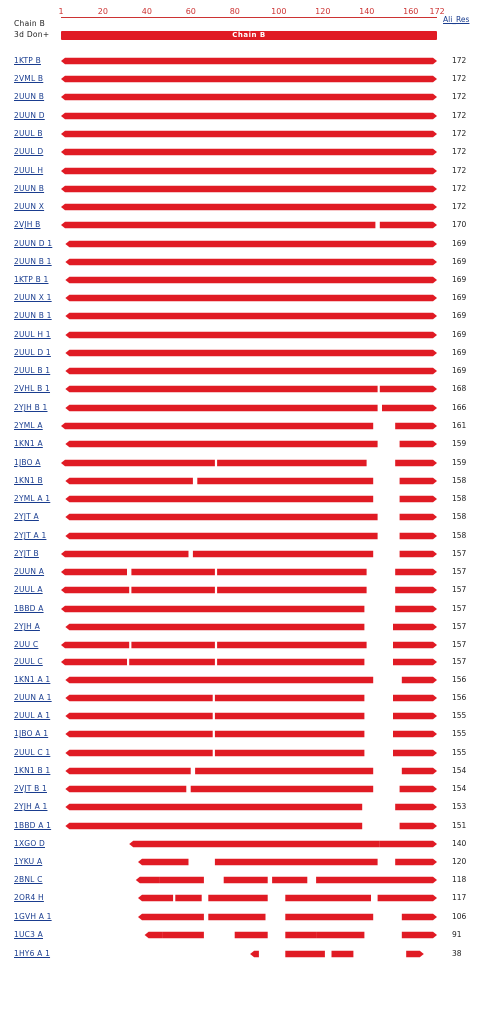 Image resolution: width=485 pixels, height=1036 pixels. Describe the element at coordinates (33, 243) in the screenshot. I see `row-link: 2UUN D 1` at that location.